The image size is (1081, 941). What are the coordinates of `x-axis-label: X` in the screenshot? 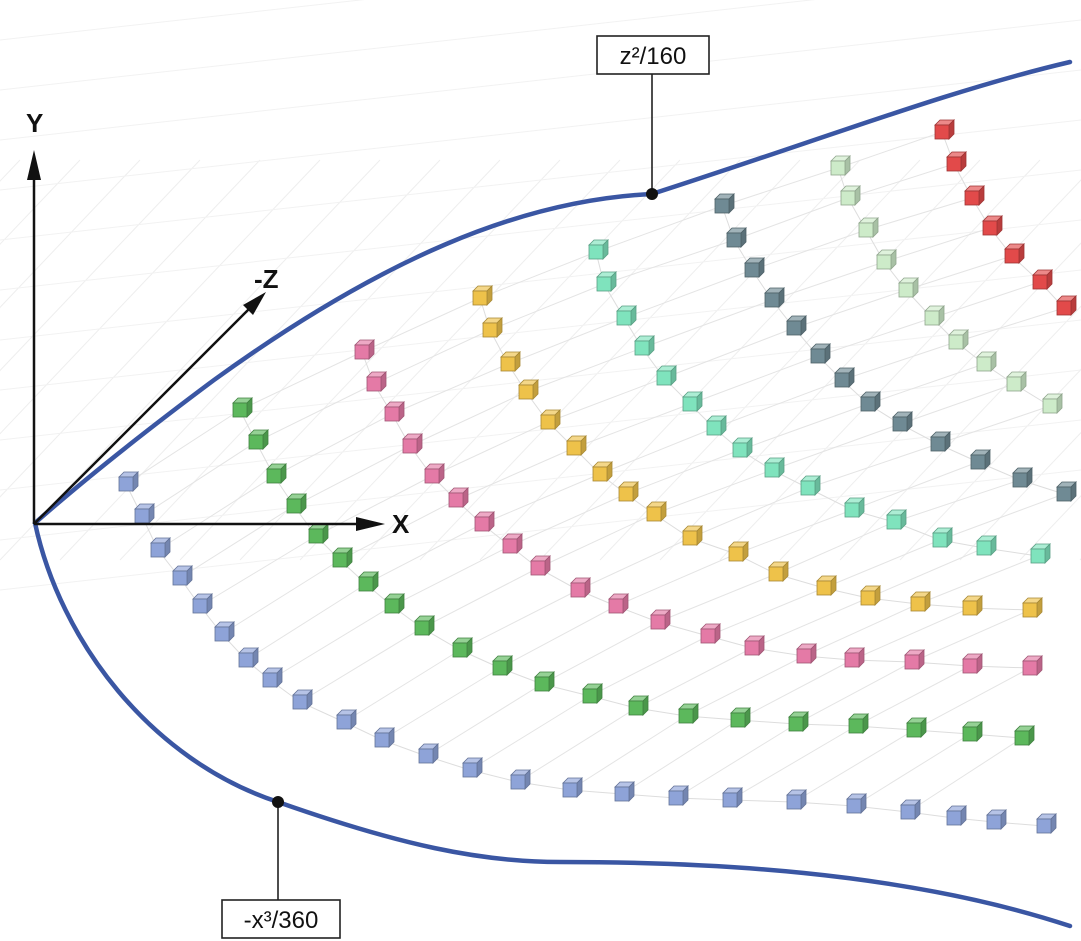 It's located at (401, 524).